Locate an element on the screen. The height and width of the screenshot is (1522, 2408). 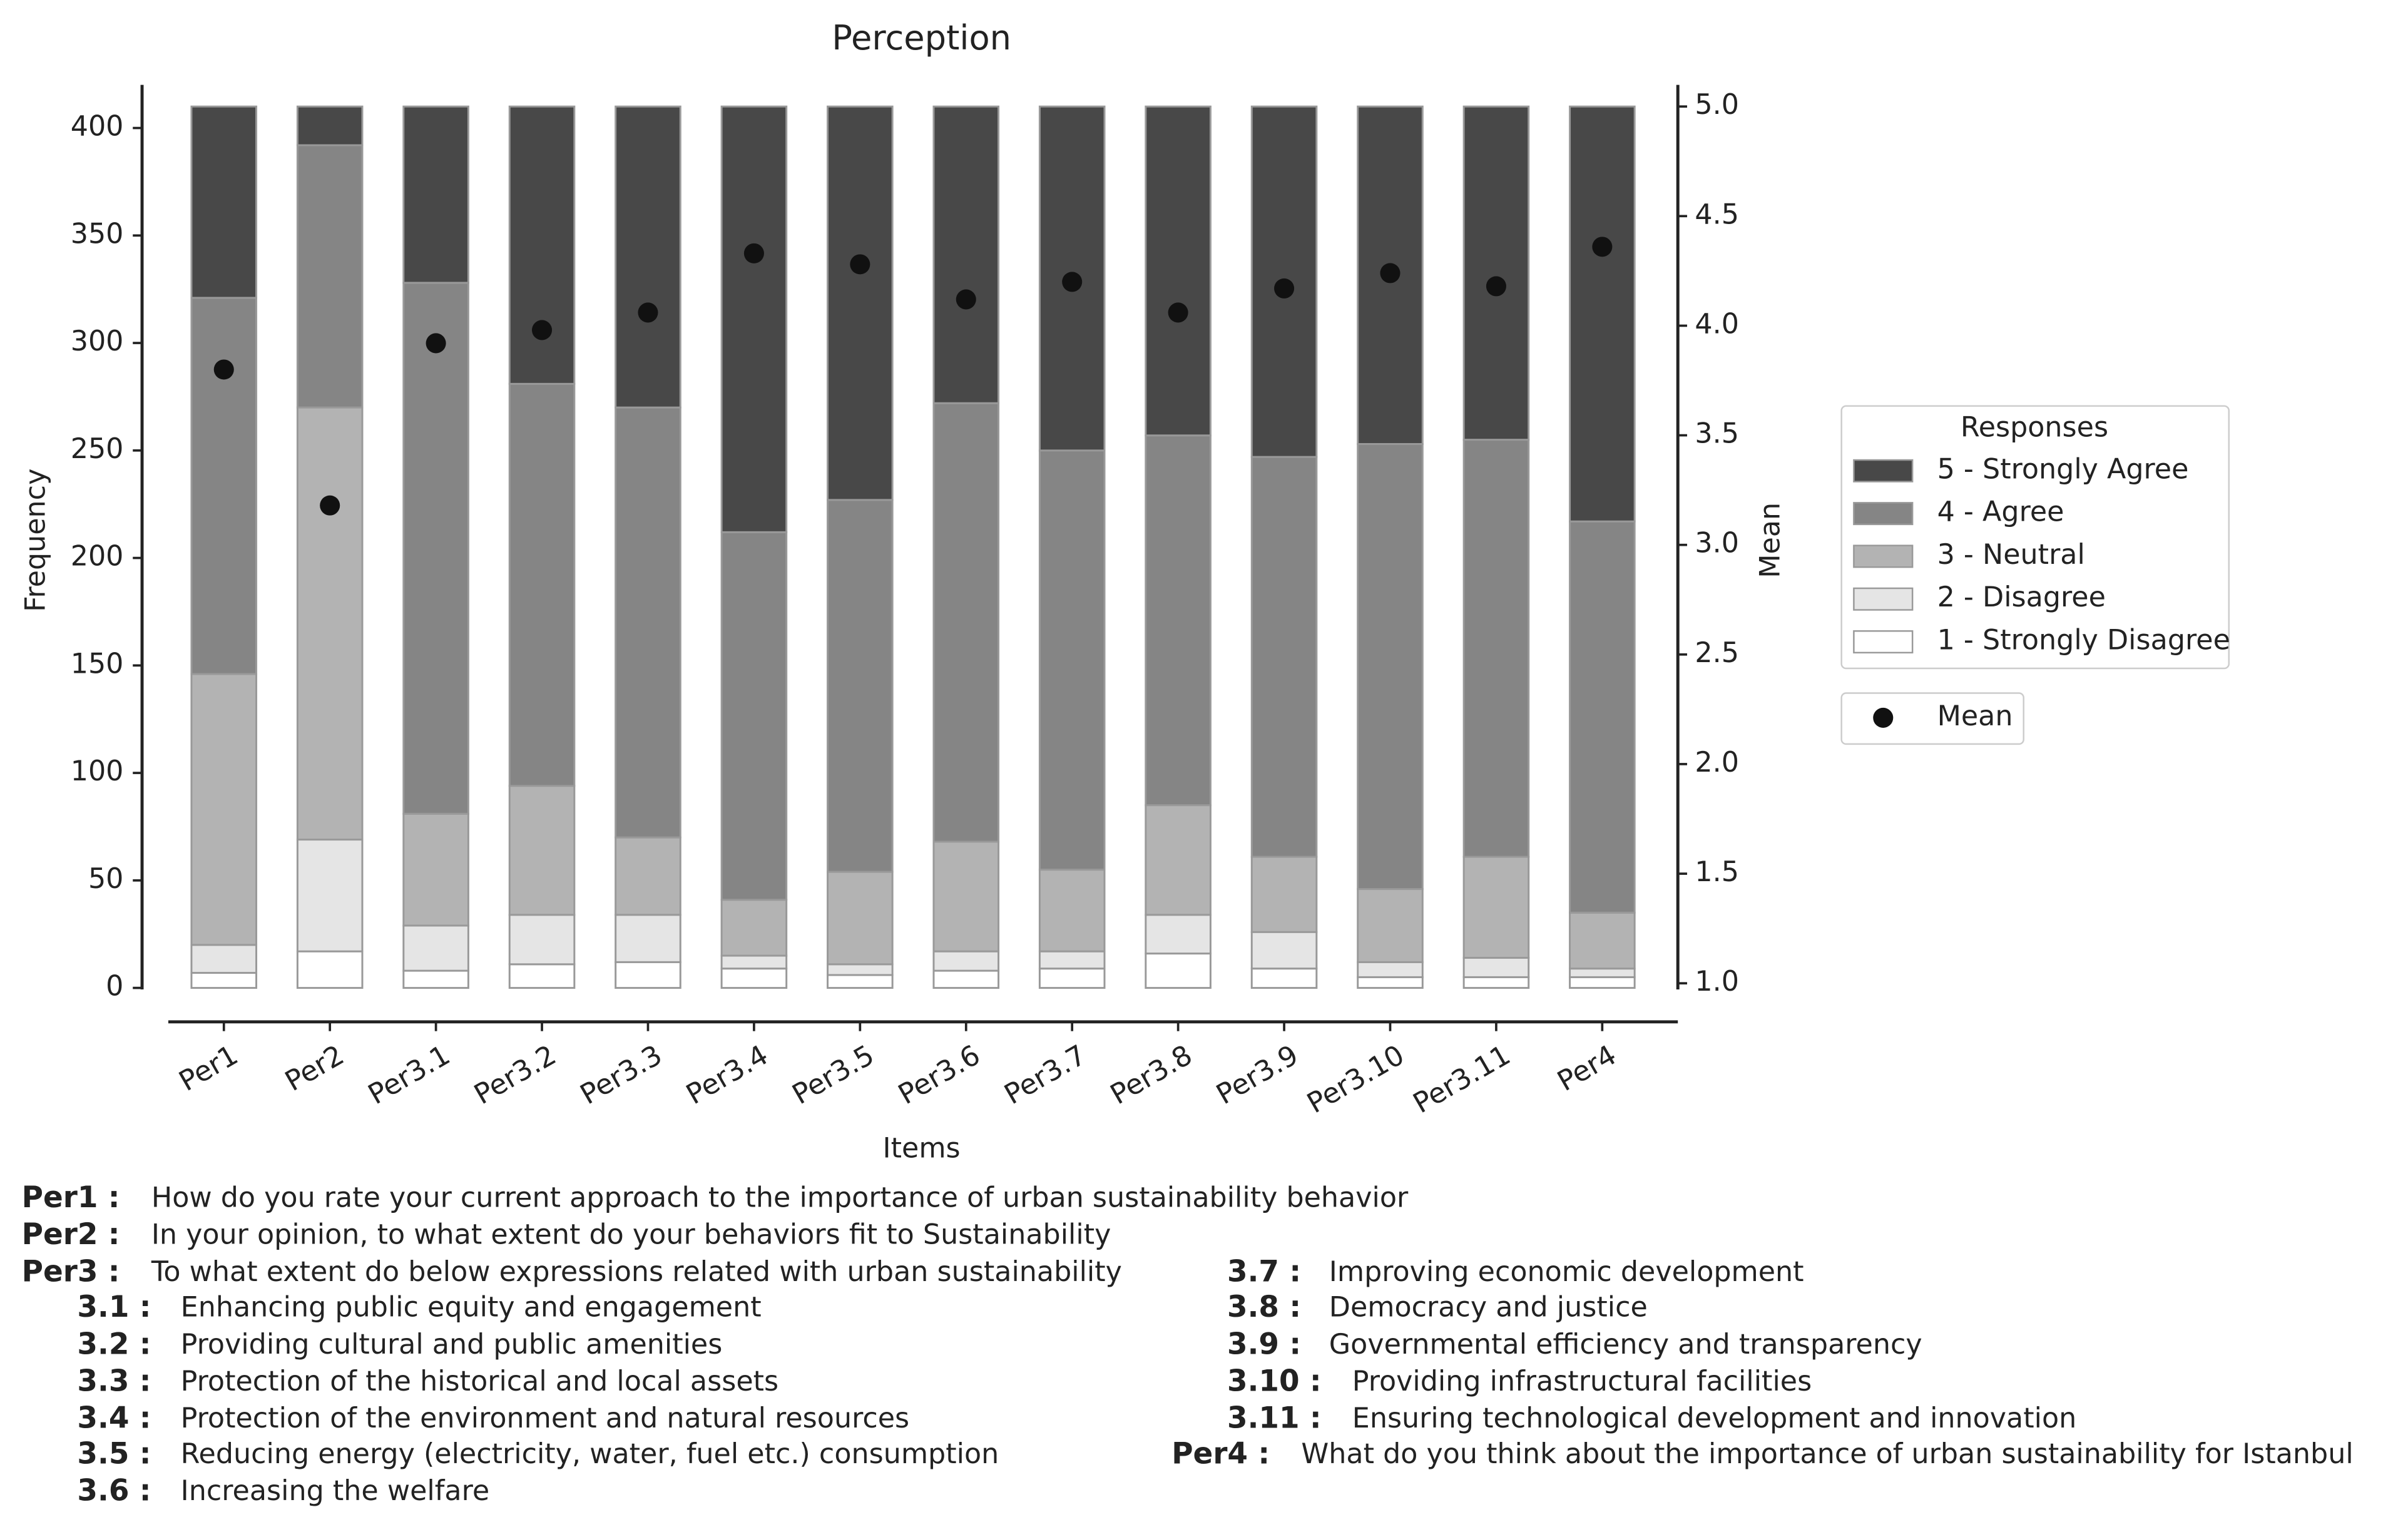
y-tick-label: 300 is located at coordinates (97, 341).